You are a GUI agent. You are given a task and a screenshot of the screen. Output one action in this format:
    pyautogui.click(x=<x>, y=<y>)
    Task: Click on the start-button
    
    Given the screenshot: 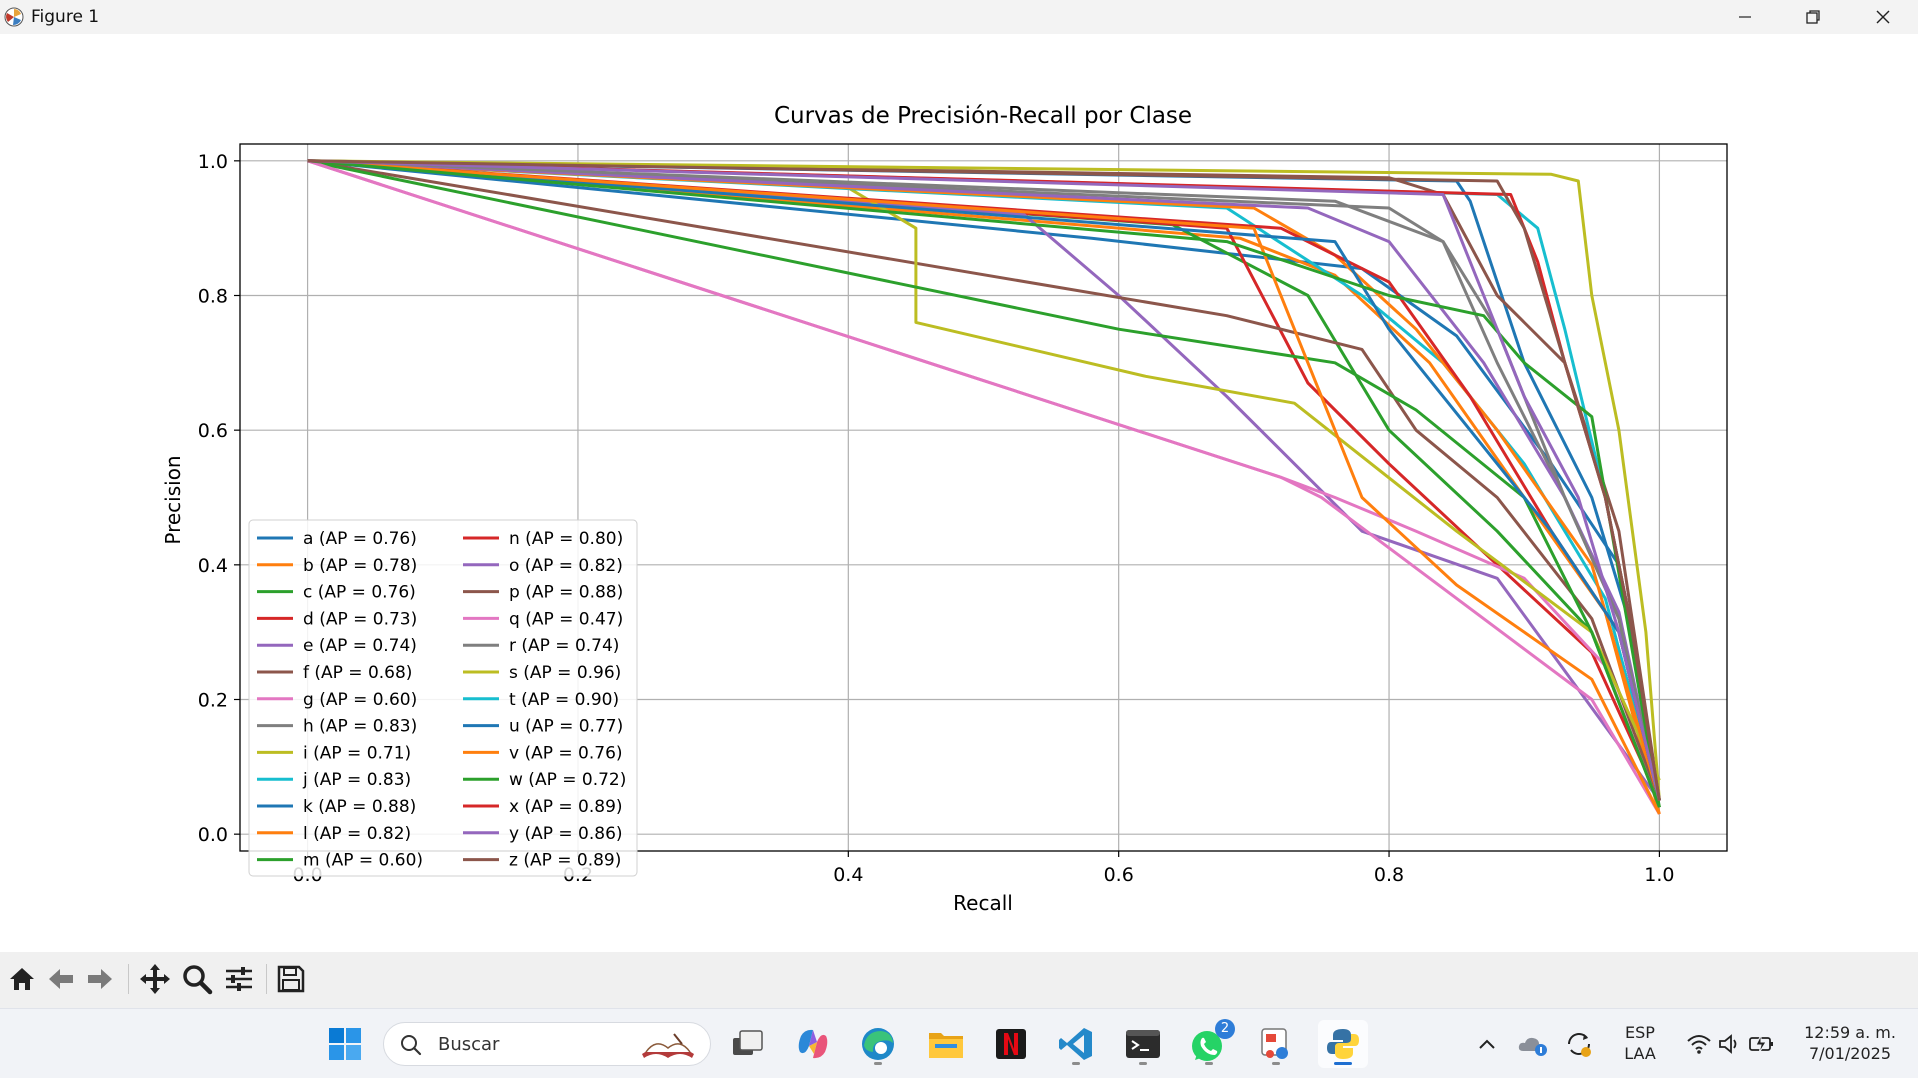 What is the action you would take?
    pyautogui.click(x=345, y=1044)
    